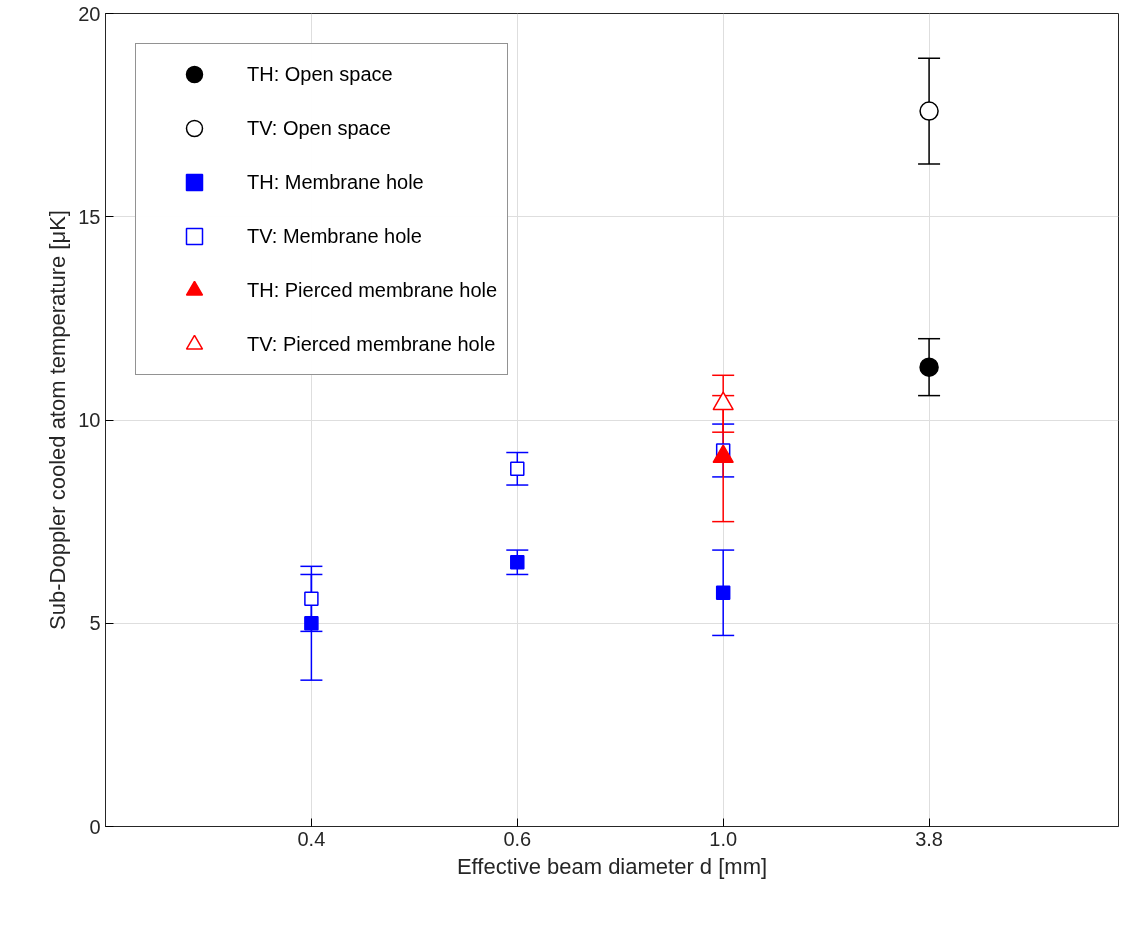  Describe the element at coordinates (89, 216) in the screenshot. I see `y-tick-label: 15` at that location.